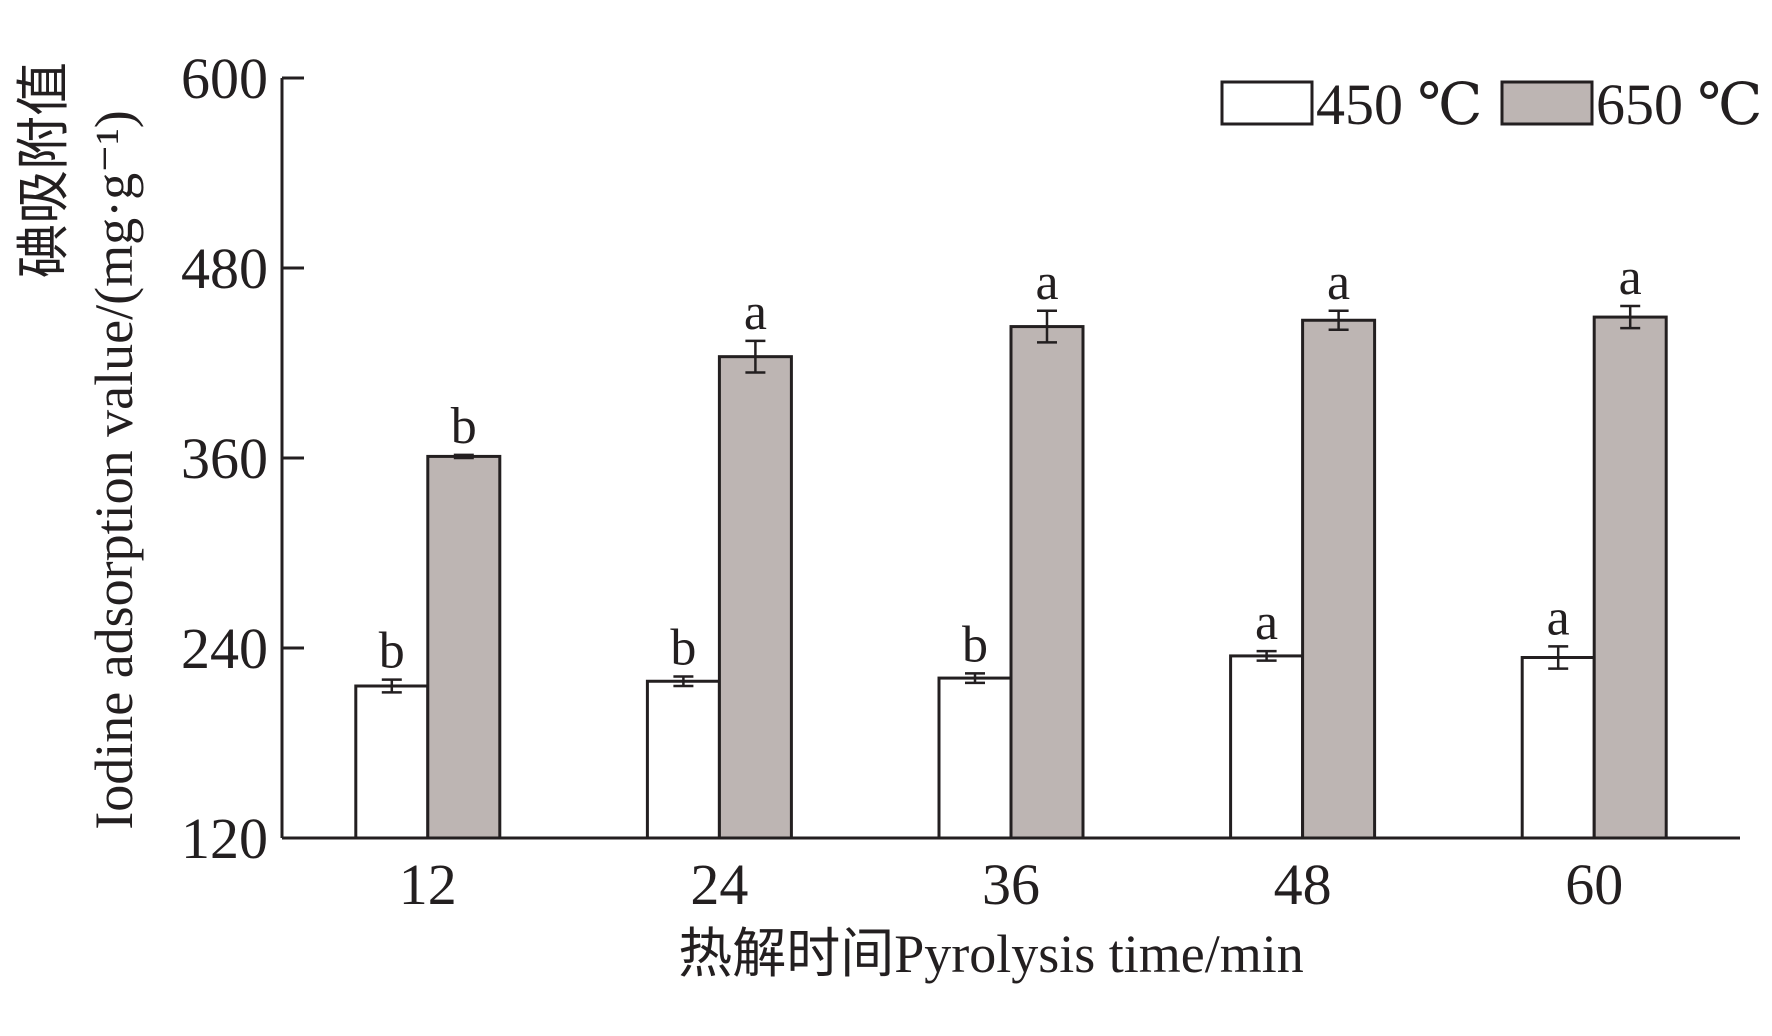 The image size is (1772, 1036). I want to click on y-tick-label-600: 600, so click(224, 78).